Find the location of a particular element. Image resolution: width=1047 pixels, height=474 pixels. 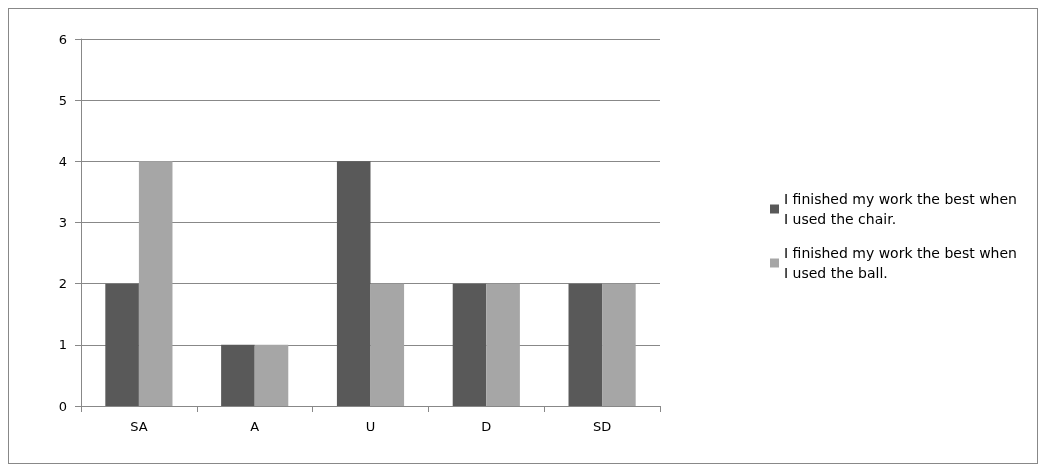

legend-label: I finished my work the best when I used the ball. is located at coordinates (903, 263).